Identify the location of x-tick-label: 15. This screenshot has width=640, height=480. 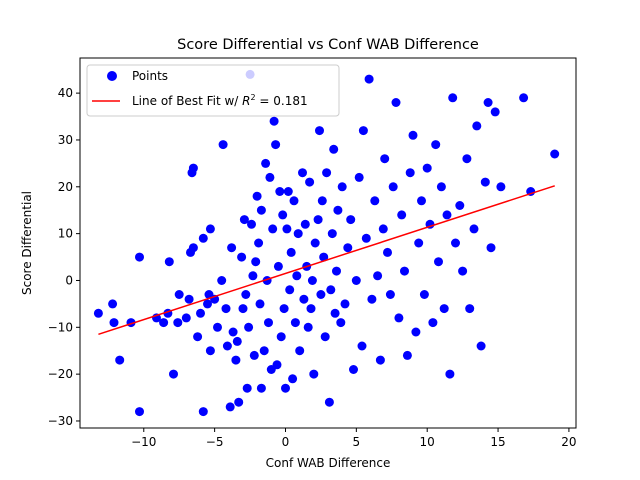
(497, 442).